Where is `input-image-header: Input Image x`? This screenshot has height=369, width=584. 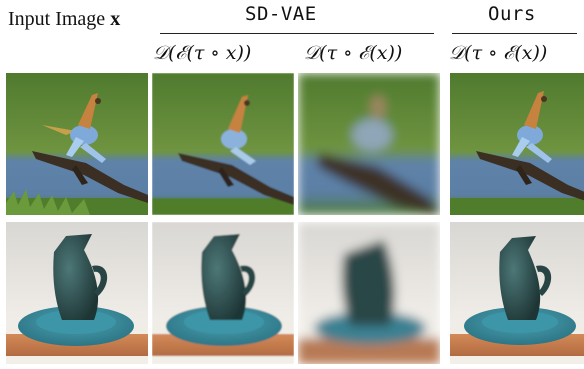 input-image-header: Input Image x is located at coordinates (64, 19).